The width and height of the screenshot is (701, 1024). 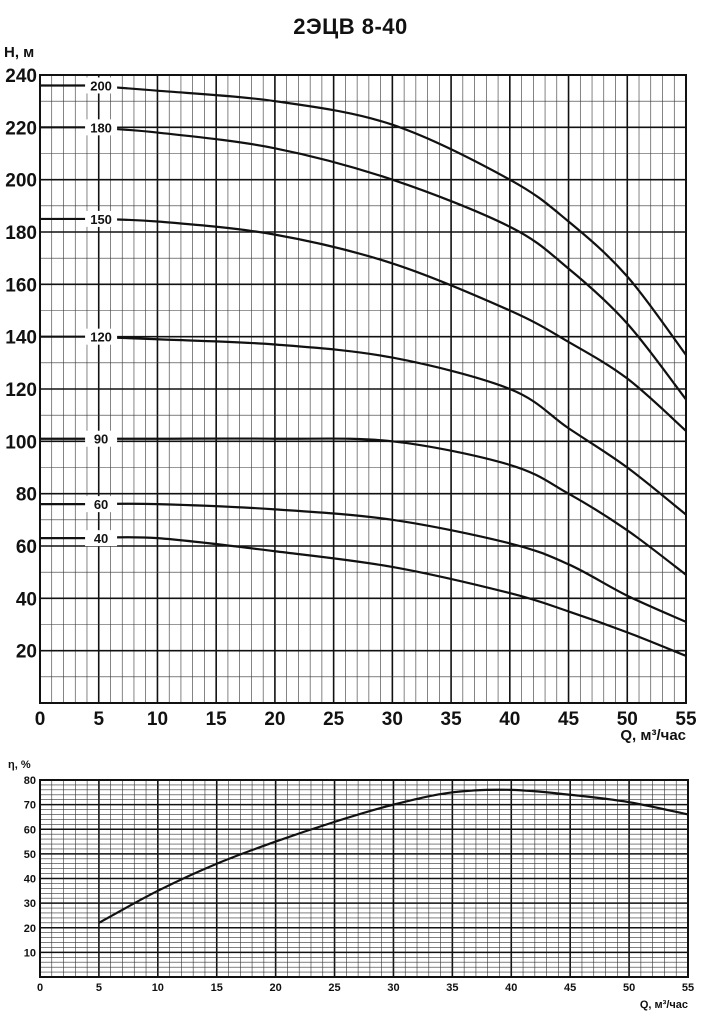 What do you see at coordinates (21, 76) in the screenshot?
I see `y-tick-label: 240` at bounding box center [21, 76].